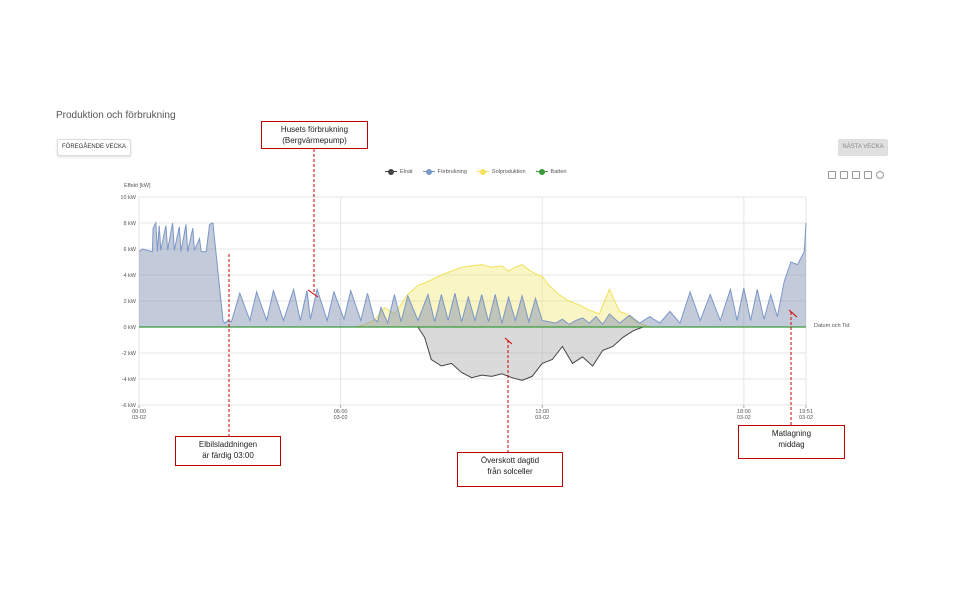 The image size is (960, 600). What do you see at coordinates (129, 302) in the screenshot?
I see `y-tick-label: 2 kW` at bounding box center [129, 302].